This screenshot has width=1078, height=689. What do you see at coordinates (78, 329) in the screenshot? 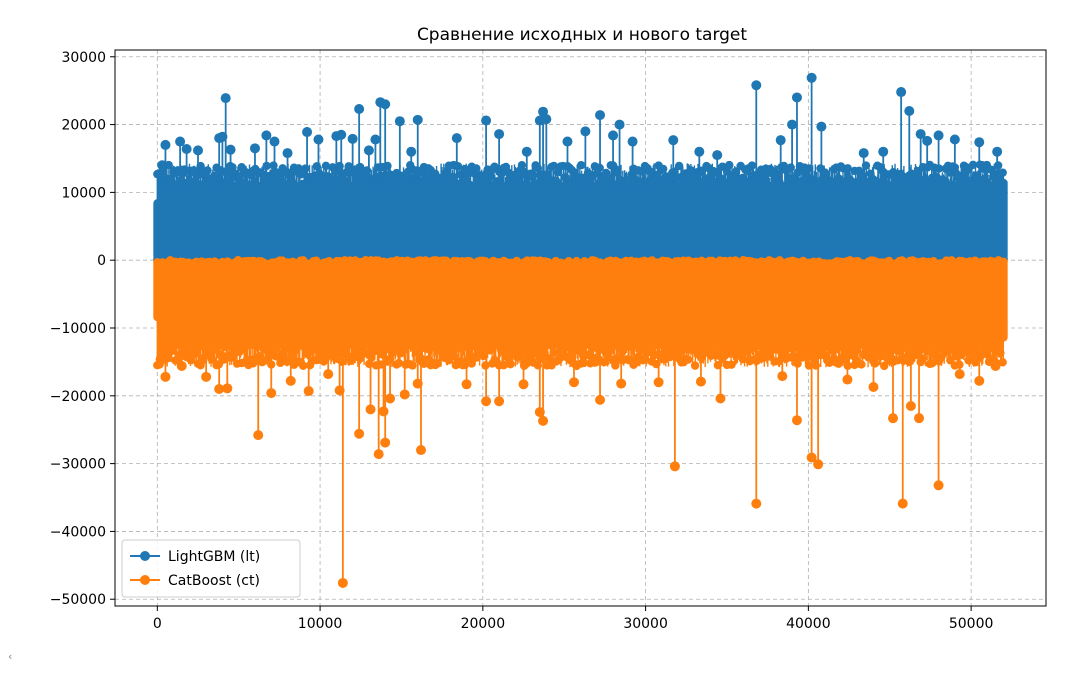
I see `y-tick-label: −10000` at bounding box center [78, 329].